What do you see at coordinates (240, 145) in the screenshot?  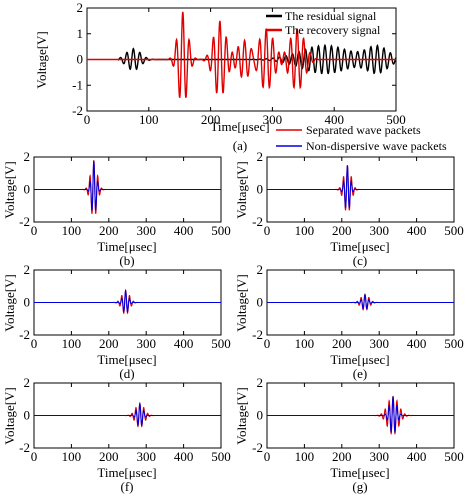 I see `panel-caption: (a)` at bounding box center [240, 145].